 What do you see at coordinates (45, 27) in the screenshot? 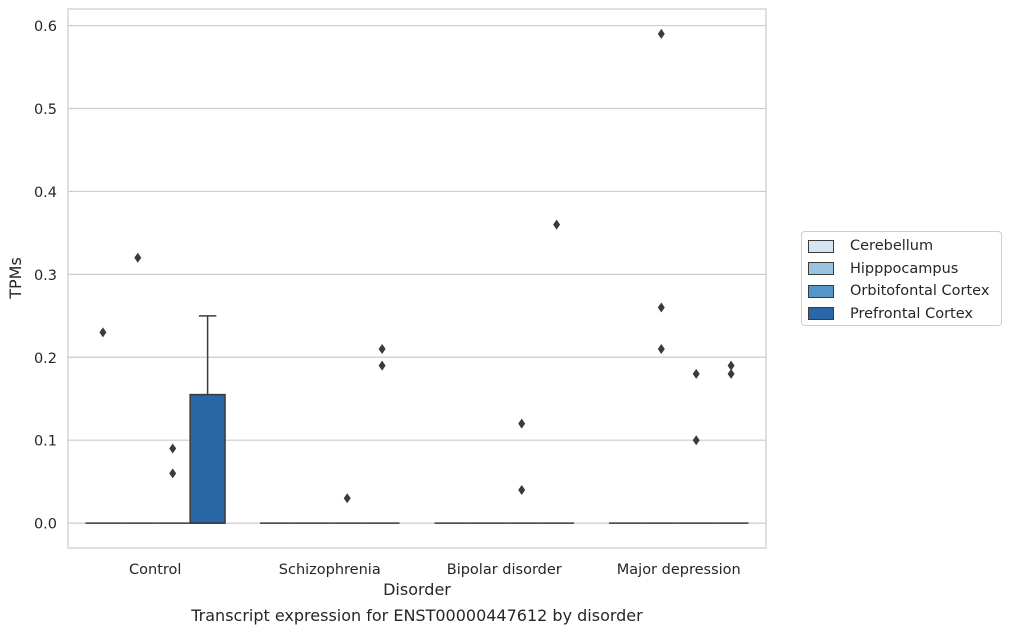
I see `y-tick-label: 0.6` at bounding box center [45, 27].